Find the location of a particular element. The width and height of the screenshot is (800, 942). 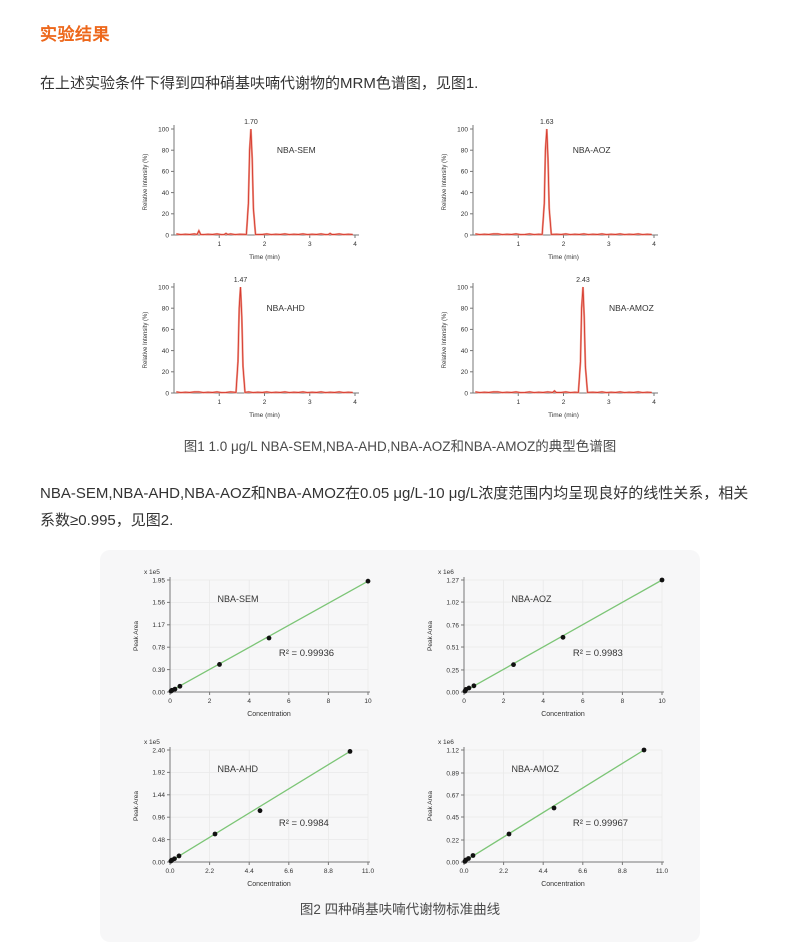

svg-text: 0.89 is located at coordinates (452, 773).